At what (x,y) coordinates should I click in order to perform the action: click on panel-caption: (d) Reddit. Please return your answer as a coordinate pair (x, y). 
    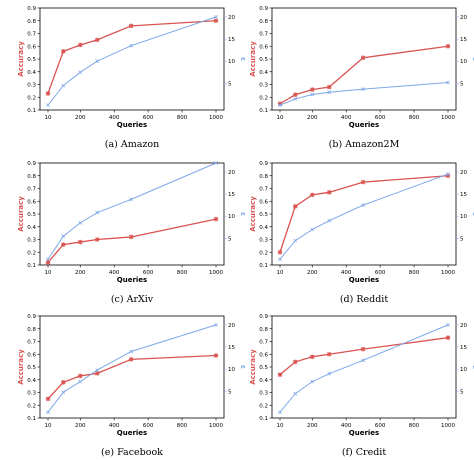
    Looking at the image, I should click on (364, 299).